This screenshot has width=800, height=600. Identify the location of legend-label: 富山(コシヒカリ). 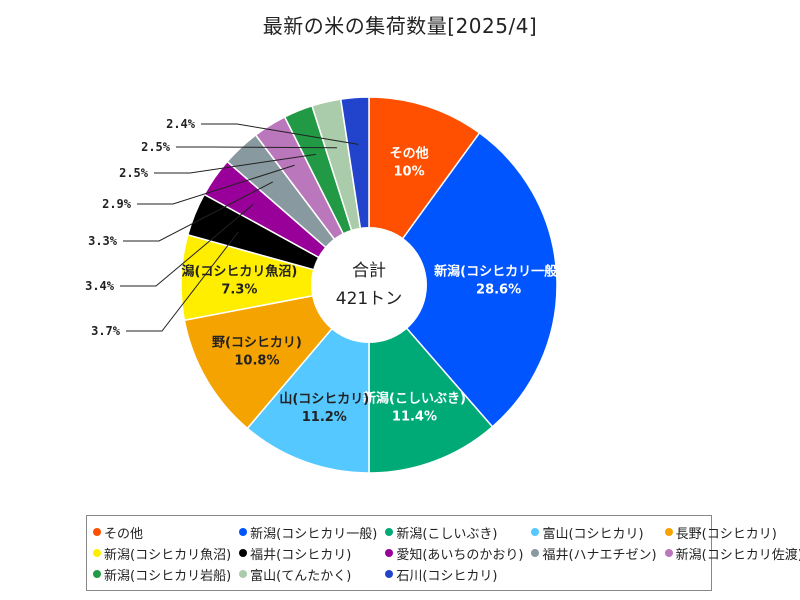
(593, 534).